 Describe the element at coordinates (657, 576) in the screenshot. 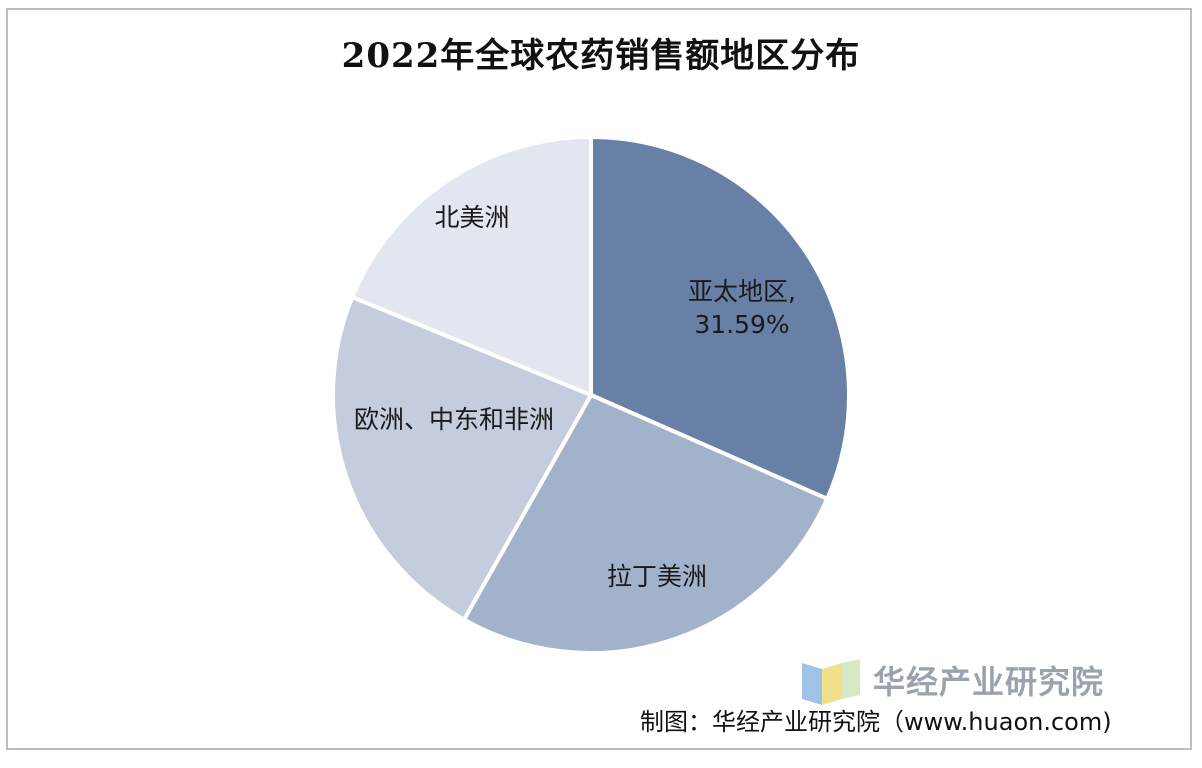

I see `slice-label-1: 拉丁美洲` at that location.